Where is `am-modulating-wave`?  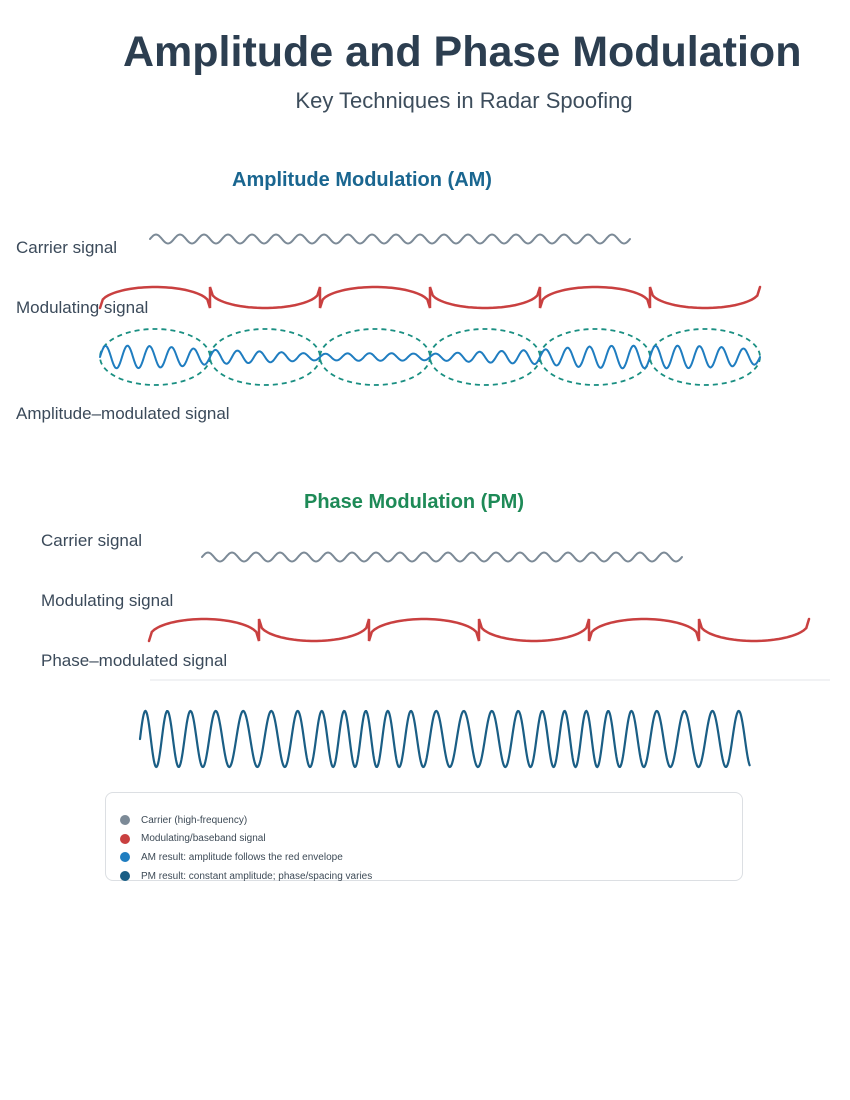 am-modulating-wave is located at coordinates (430, 297).